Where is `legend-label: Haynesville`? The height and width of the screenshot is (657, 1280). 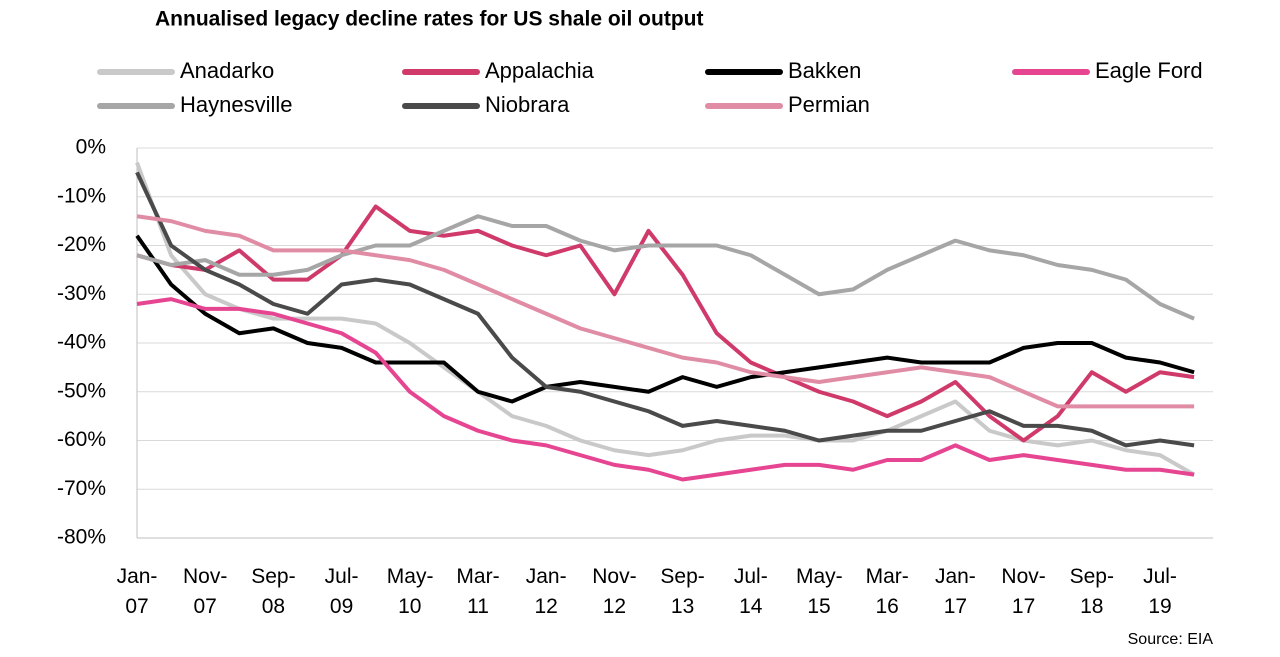
legend-label: Haynesville is located at coordinates (236, 104).